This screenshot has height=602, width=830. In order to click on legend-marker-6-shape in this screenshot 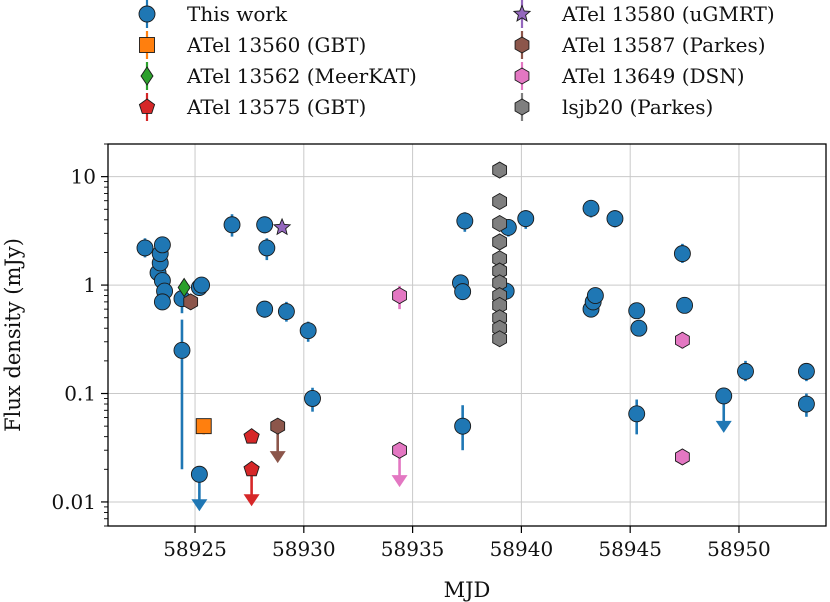, I will do `click(522, 76)`.